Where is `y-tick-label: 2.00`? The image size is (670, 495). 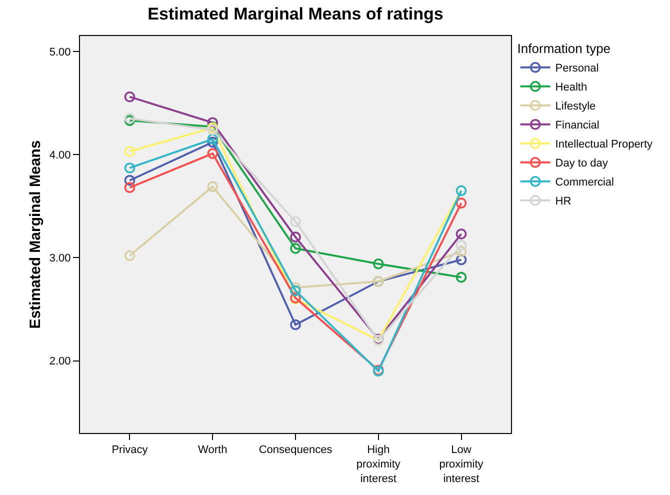 y-tick-label: 2.00 is located at coordinates (60, 362).